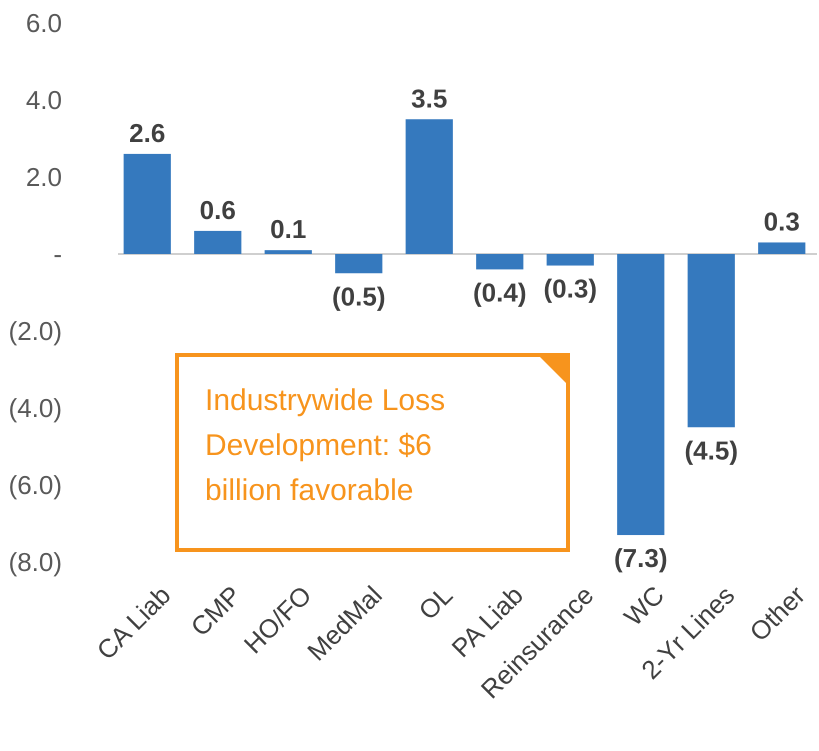 This screenshot has width=819, height=751. Describe the element at coordinates (641, 558) in the screenshot. I see `data-label: (7.3)` at that location.